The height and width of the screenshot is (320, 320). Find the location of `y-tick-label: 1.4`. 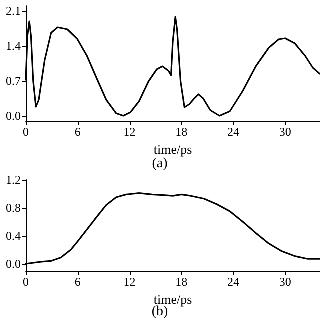

y-tick-label: 1.4 is located at coordinates (13, 46).